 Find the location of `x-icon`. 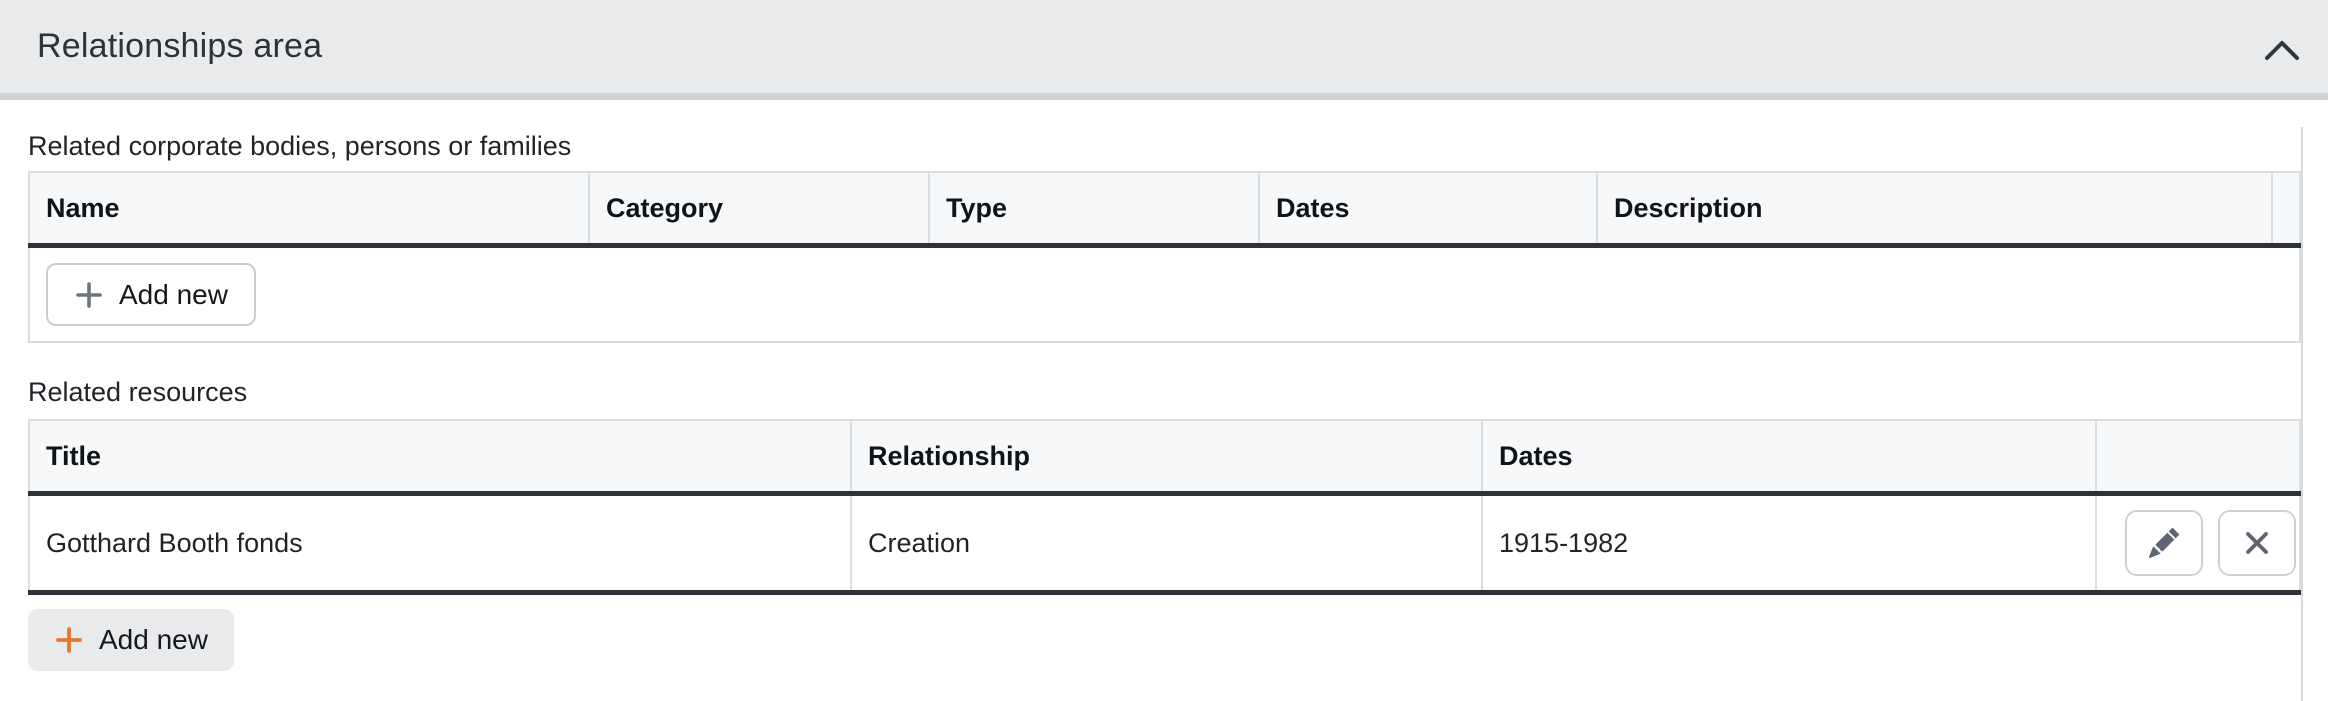

x-icon is located at coordinates (2257, 543).